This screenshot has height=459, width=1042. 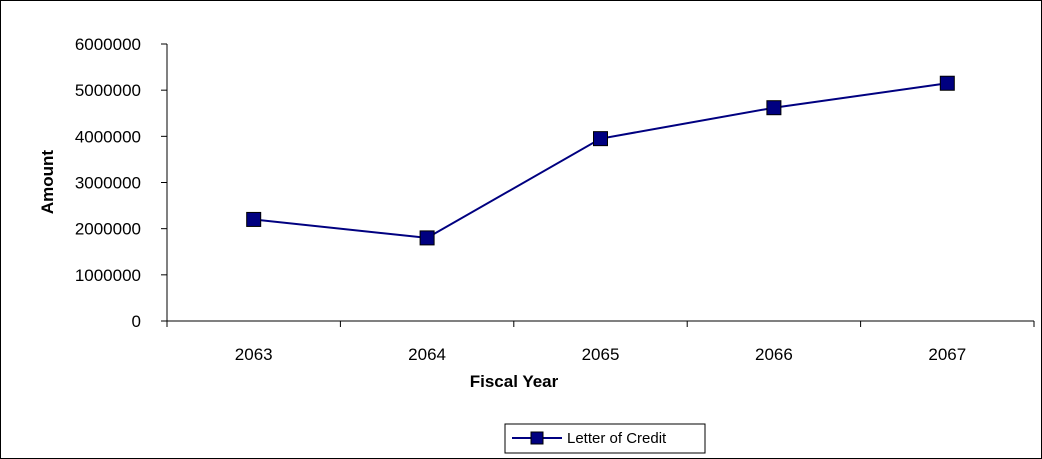 What do you see at coordinates (600, 342) in the screenshot?
I see `x-tick-labels: 2063 2064 2065 2066 2067` at bounding box center [600, 342].